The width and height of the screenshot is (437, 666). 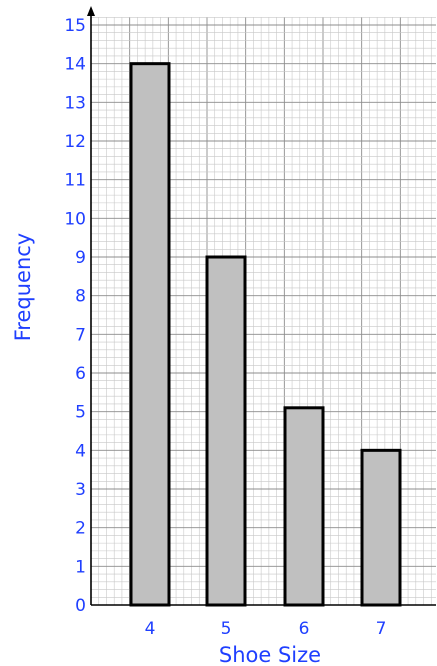 What do you see at coordinates (80, 529) in the screenshot?
I see `y-tick-label: 2` at bounding box center [80, 529].